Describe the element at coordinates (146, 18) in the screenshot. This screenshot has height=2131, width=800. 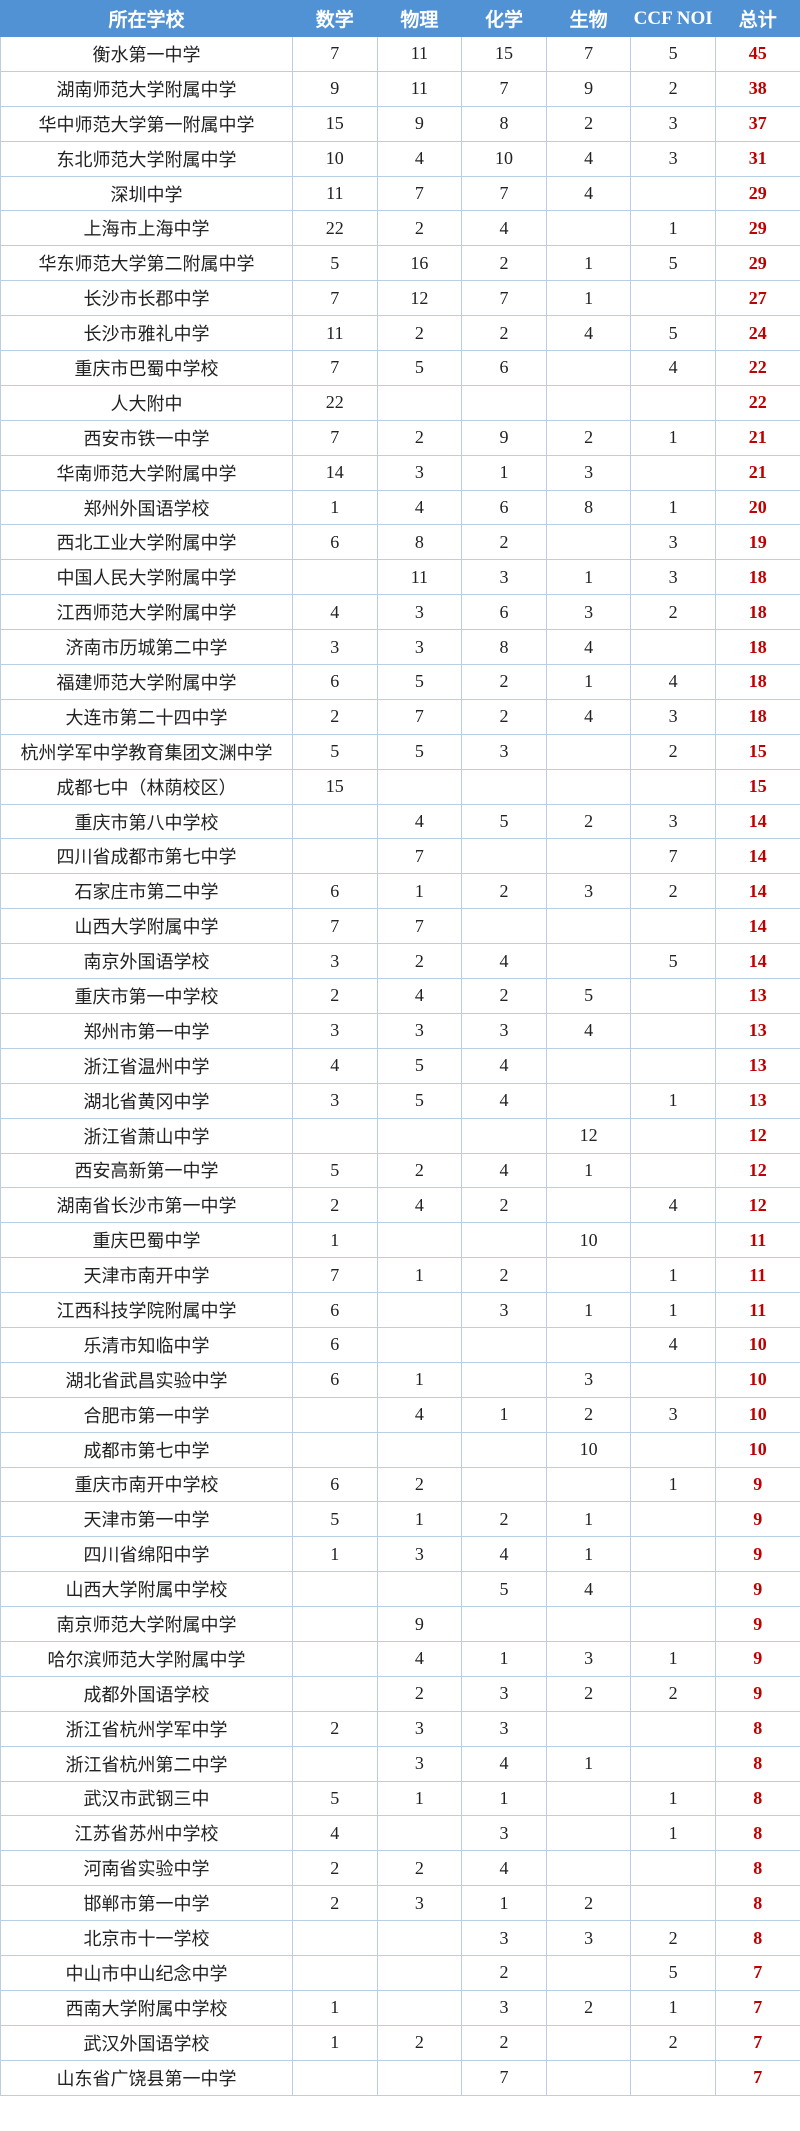
I see `header-school: 所在学校` at that location.